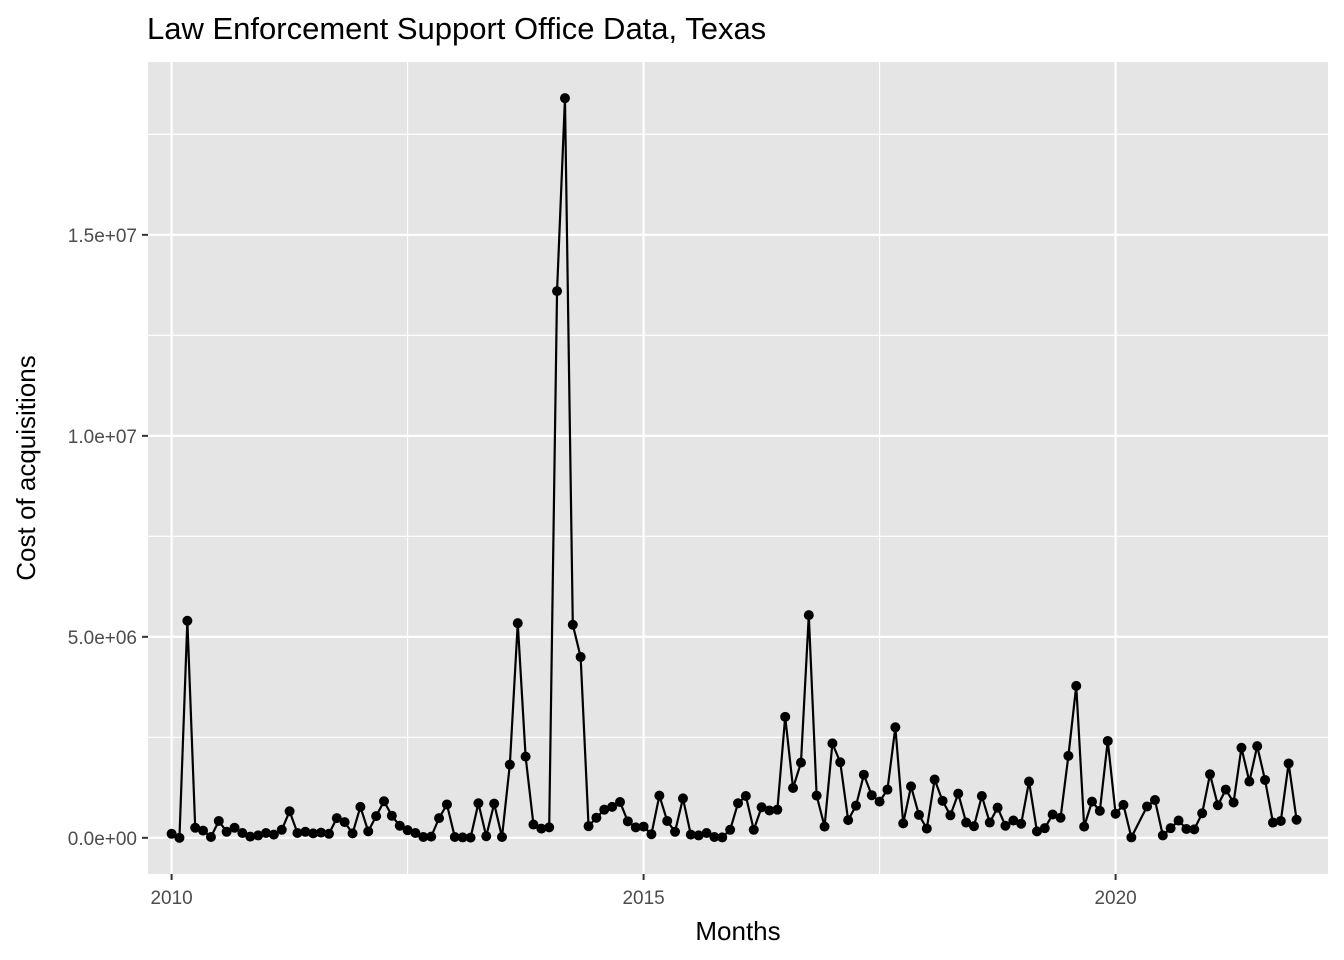  Describe the element at coordinates (643, 898) in the screenshot. I see `x-tick-label: 2015` at that location.